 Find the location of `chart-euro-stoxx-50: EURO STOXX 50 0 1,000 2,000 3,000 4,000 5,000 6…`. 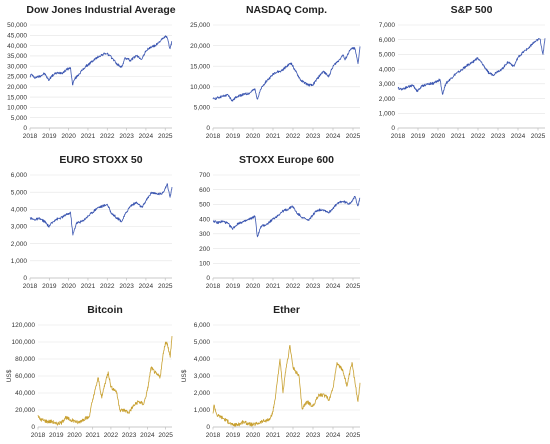

chart-euro-stoxx-50: EURO STOXX 50 0 1,000 2,000 3,000 4,000 5,000 6… is located at coordinates (92, 222).